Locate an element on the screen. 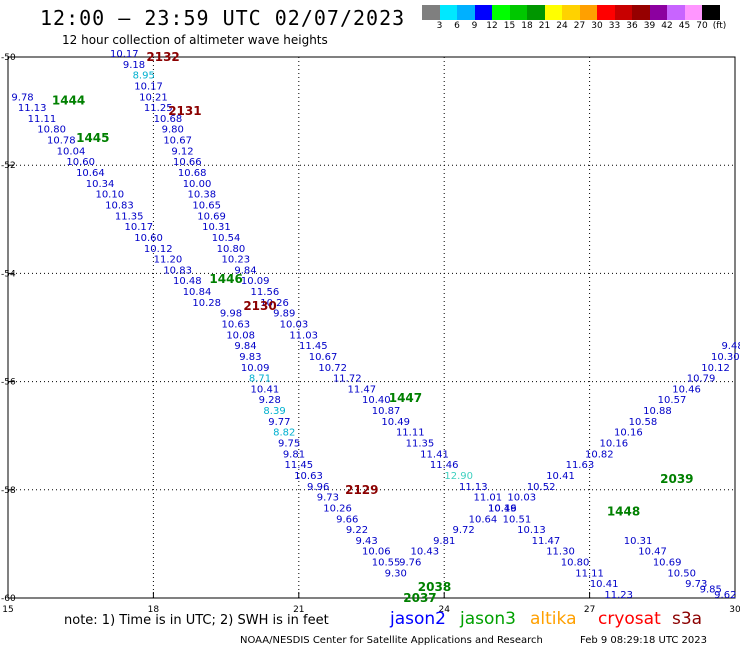 This screenshot has height=650, width=740. lon-tick-label: 21 is located at coordinates (298, 610).